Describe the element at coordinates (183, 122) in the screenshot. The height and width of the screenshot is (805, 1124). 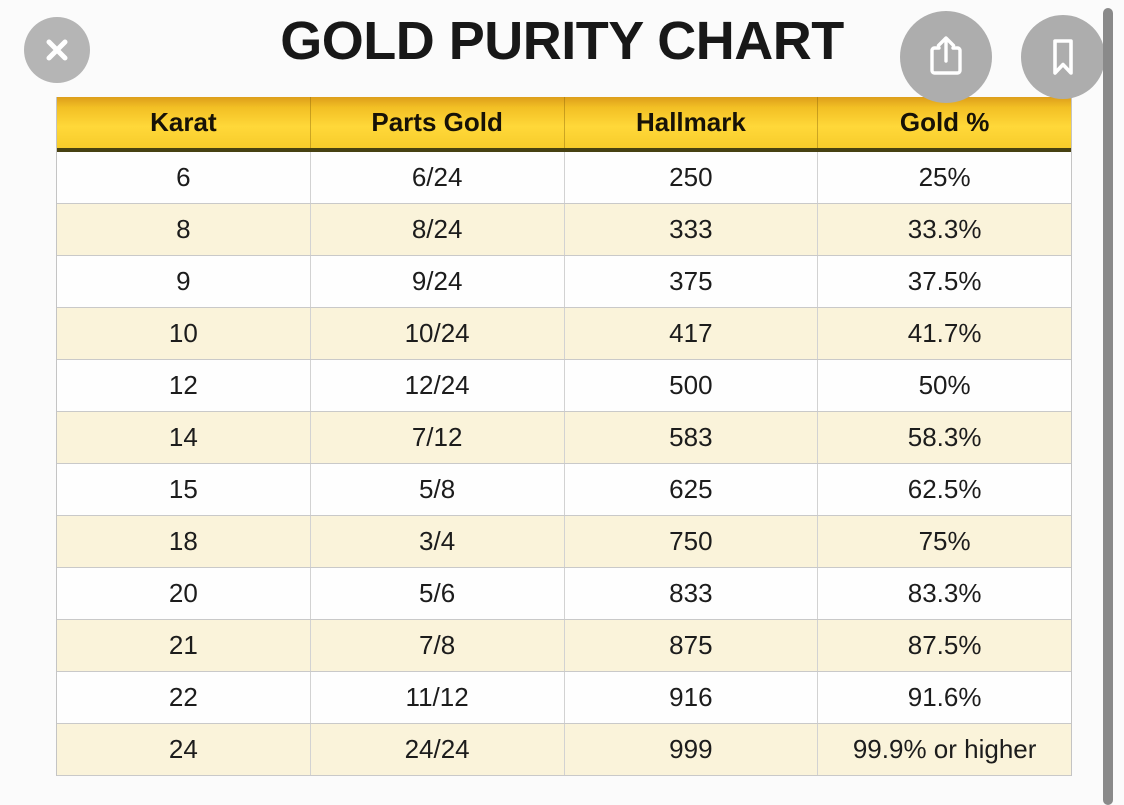
I see `header-cell-karat: Karat` at that location.